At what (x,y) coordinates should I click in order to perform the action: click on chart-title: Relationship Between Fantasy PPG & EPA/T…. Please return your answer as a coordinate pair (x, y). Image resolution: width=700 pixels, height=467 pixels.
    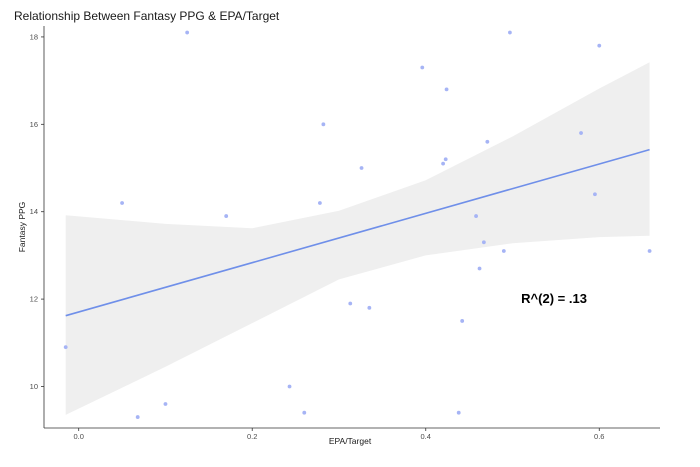
    Looking at the image, I should click on (147, 16).